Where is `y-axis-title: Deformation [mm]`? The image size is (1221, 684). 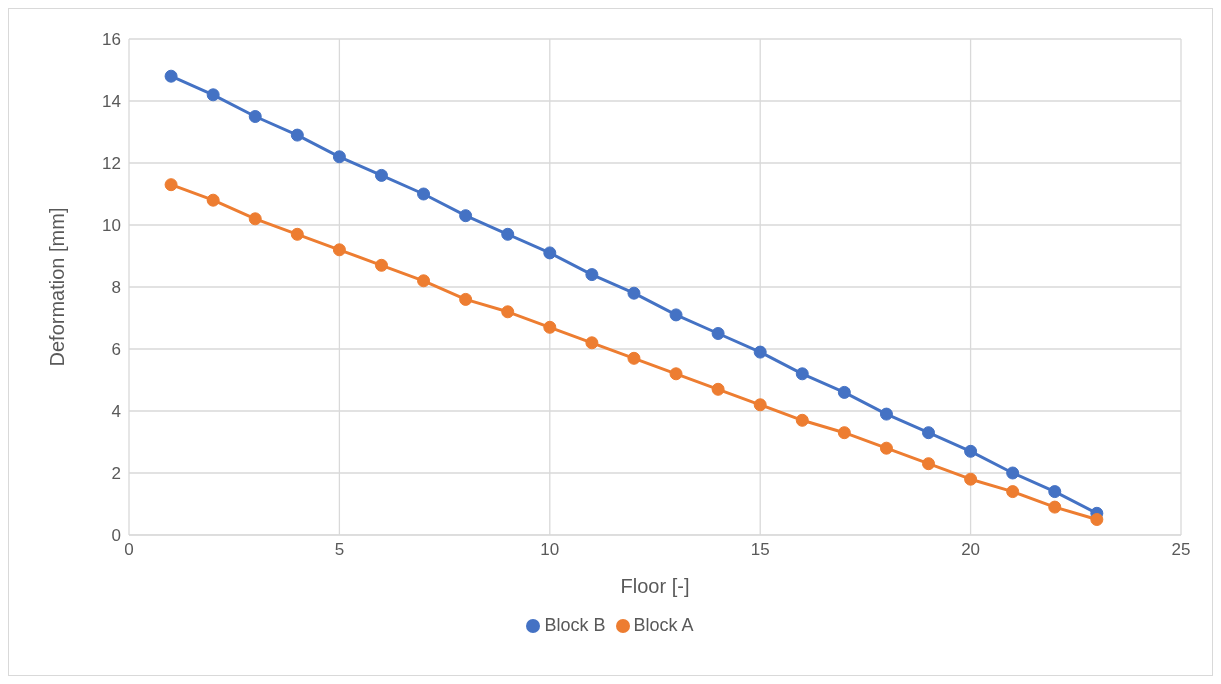 y-axis-title: Deformation [mm] is located at coordinates (57, 287).